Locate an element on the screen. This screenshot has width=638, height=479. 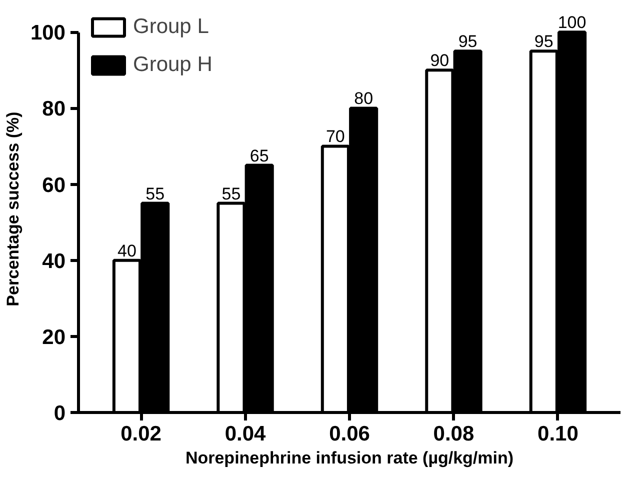
data-label: 40 is located at coordinates (127, 250).